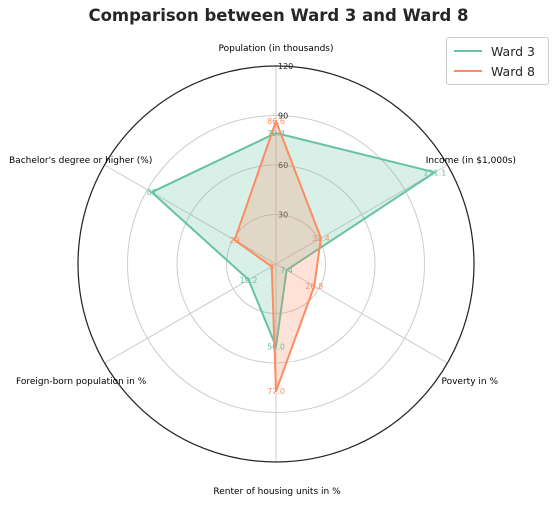 Image resolution: width=557 pixels, height=505 pixels. Describe the element at coordinates (283, 215) in the screenshot. I see `radial-tick-label: 30` at that location.